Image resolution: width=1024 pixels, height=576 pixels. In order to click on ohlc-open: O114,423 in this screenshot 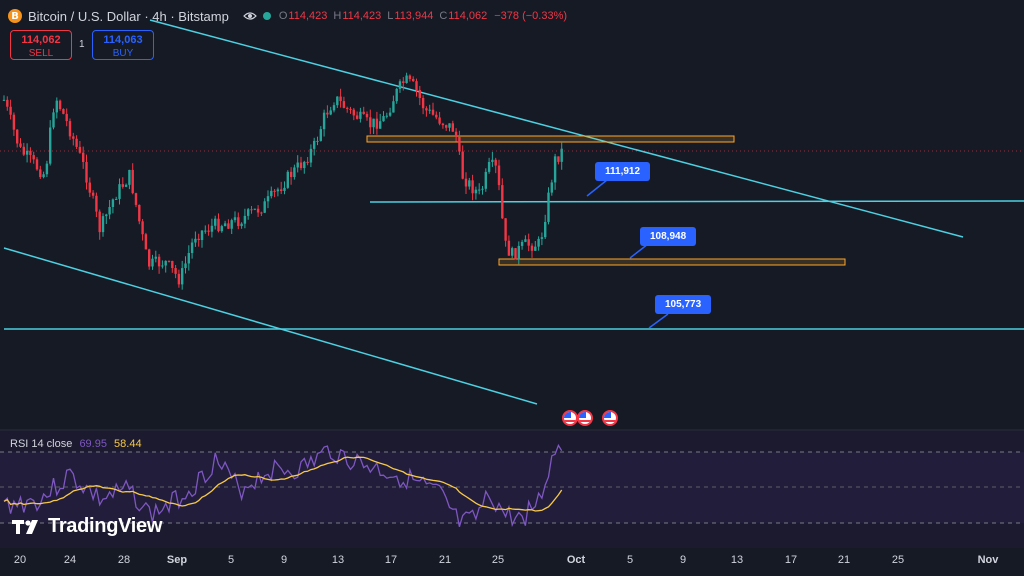, I will do `click(303, 16)`.